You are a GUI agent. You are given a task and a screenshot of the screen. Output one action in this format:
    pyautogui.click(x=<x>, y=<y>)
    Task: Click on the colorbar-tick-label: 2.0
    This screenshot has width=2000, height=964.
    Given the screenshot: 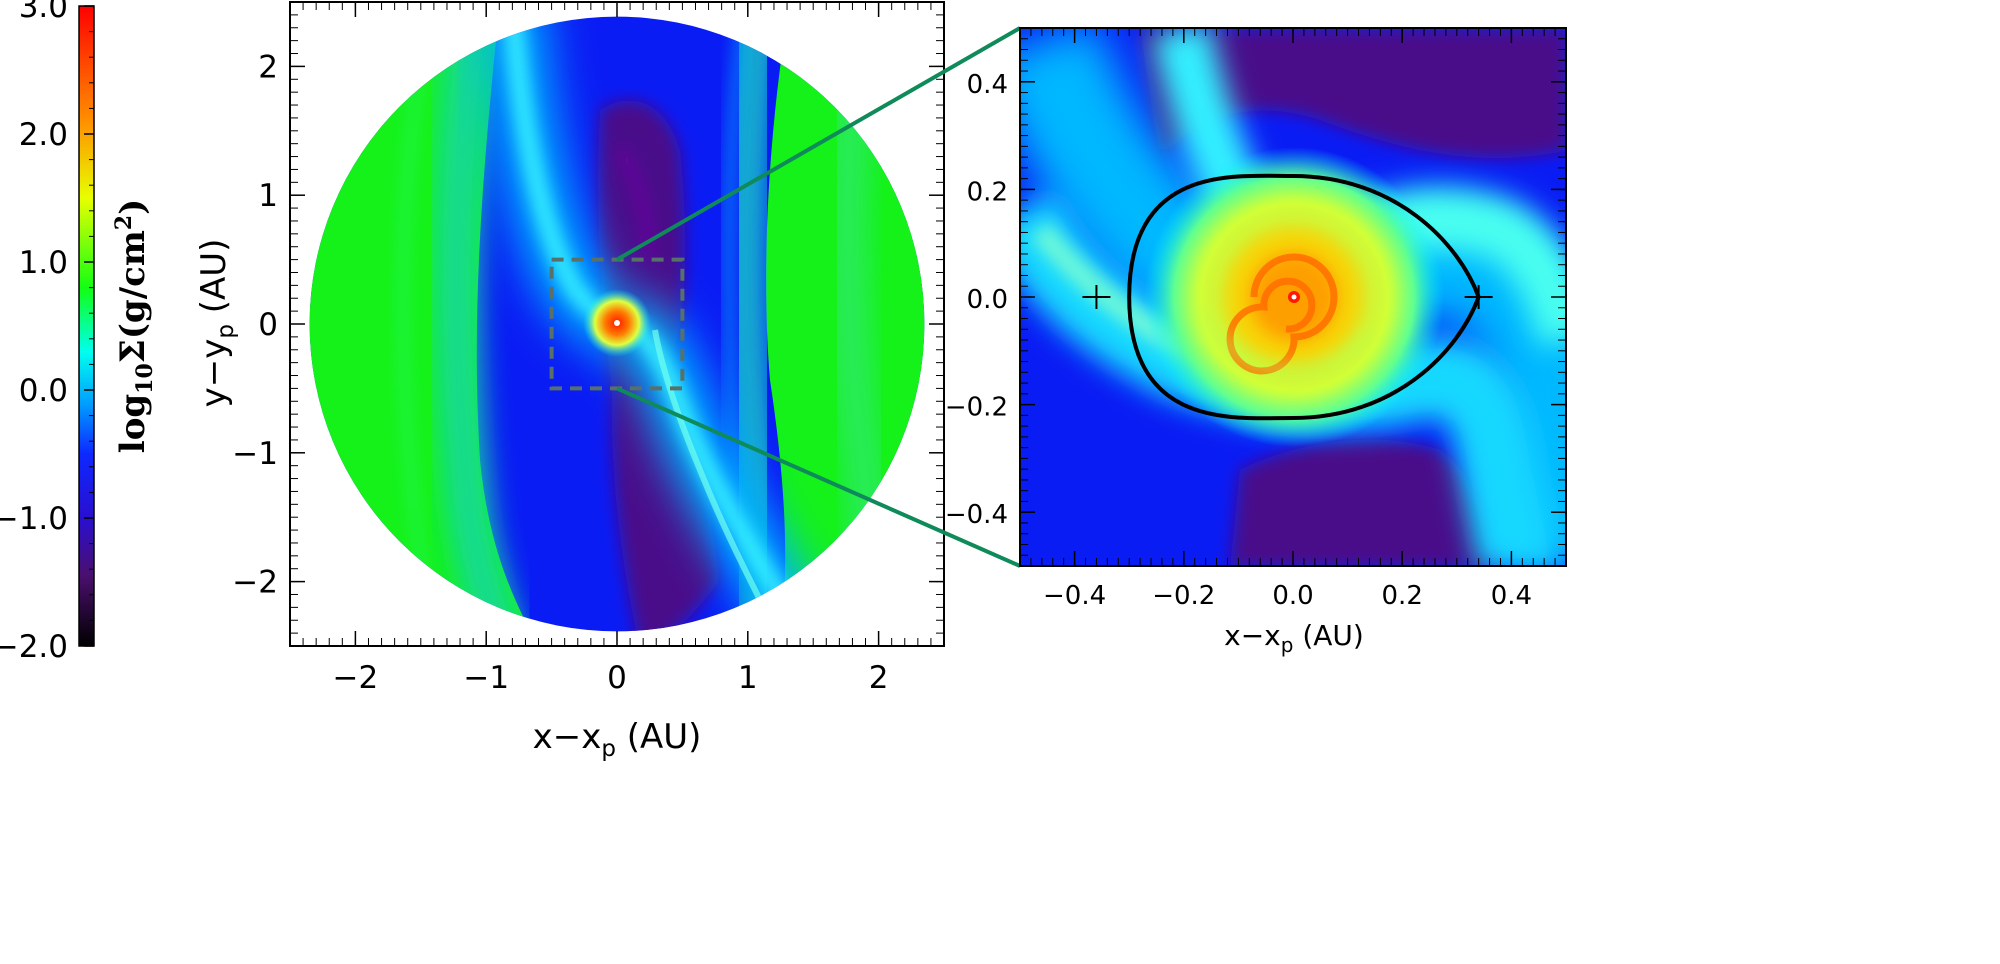 What is the action you would take?
    pyautogui.click(x=43, y=135)
    